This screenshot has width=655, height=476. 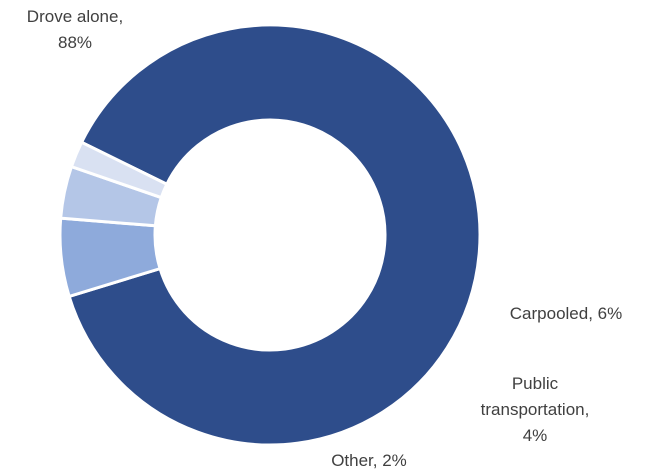 I want to click on label-carpooled-line1: Carpooled, 6%, so click(x=566, y=313).